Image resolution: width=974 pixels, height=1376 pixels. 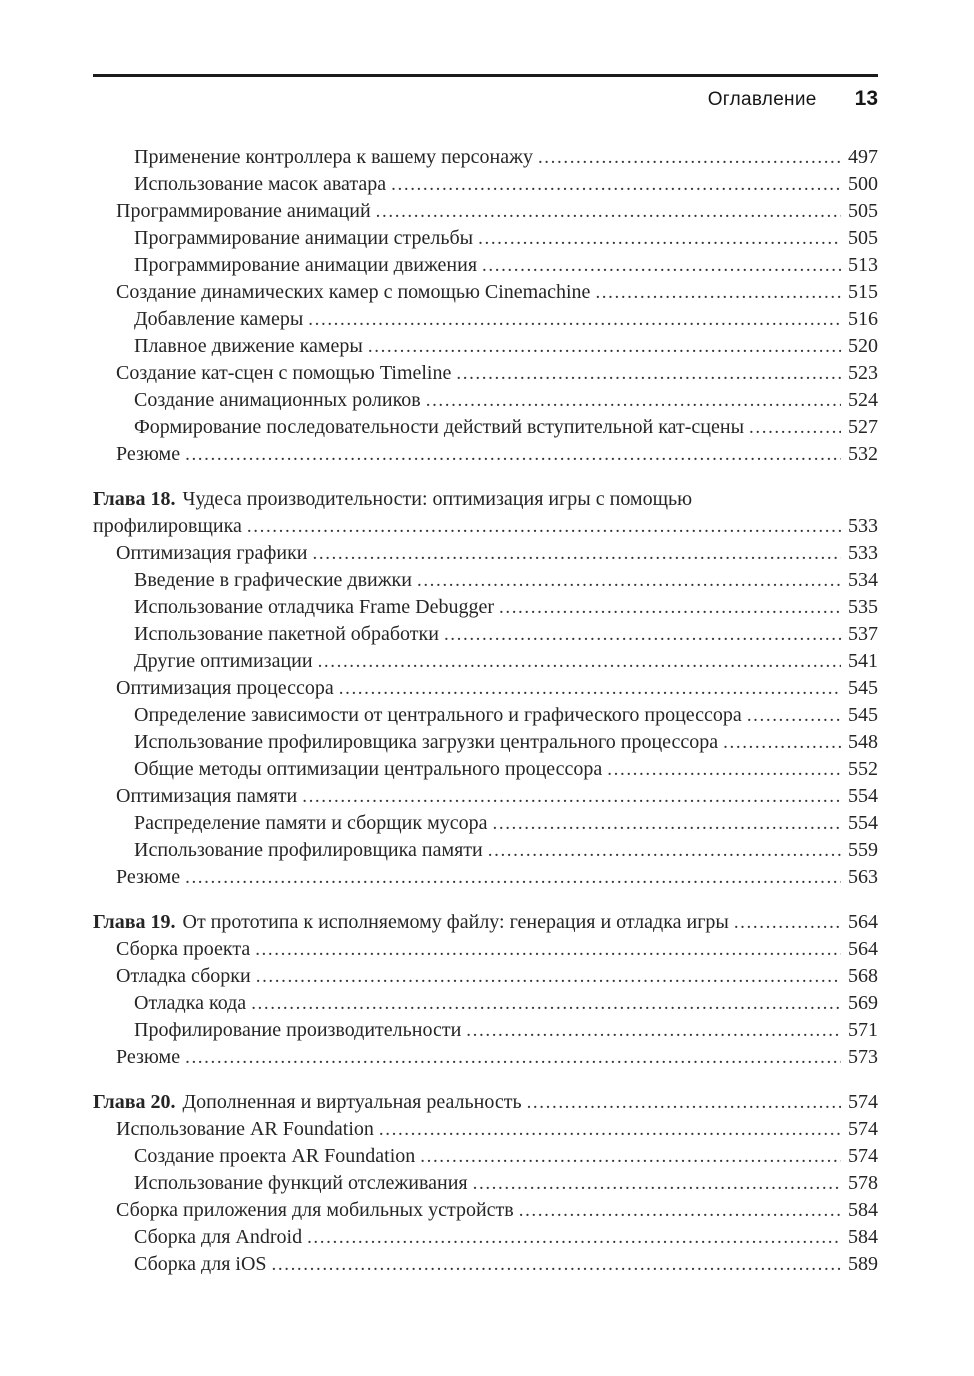 What do you see at coordinates (863, 1030) in the screenshot?
I see `entry-page-number: 571` at bounding box center [863, 1030].